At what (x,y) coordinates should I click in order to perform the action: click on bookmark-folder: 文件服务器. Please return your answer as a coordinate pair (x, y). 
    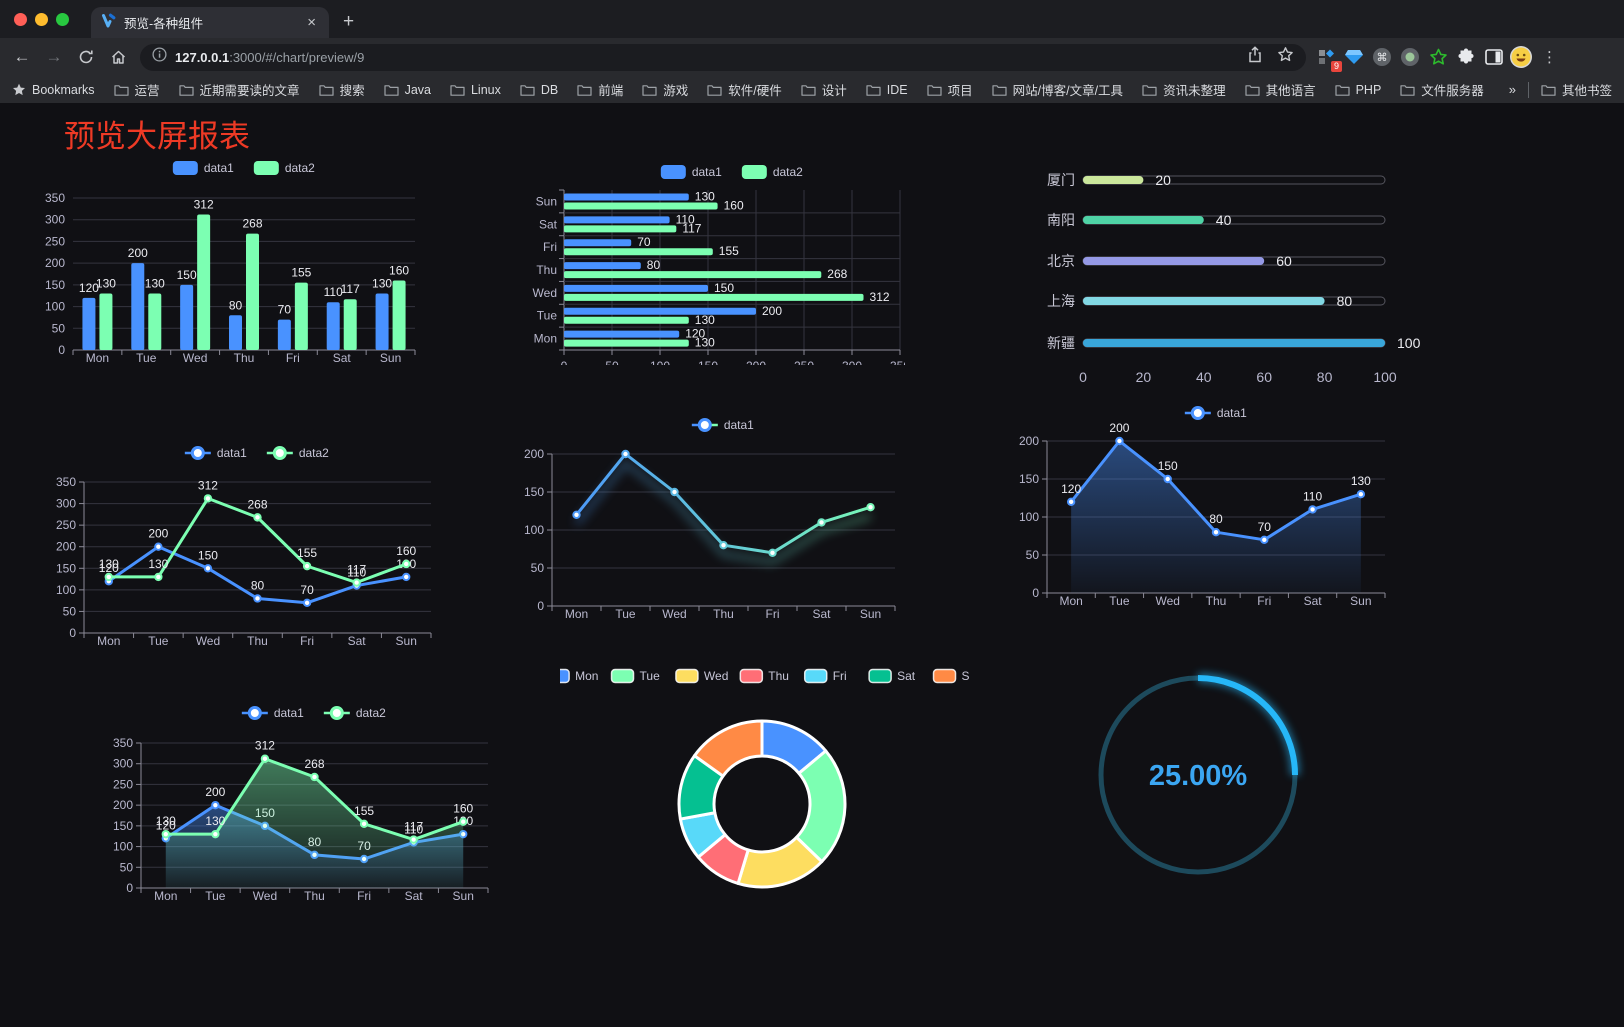
    Looking at the image, I should click on (1442, 89).